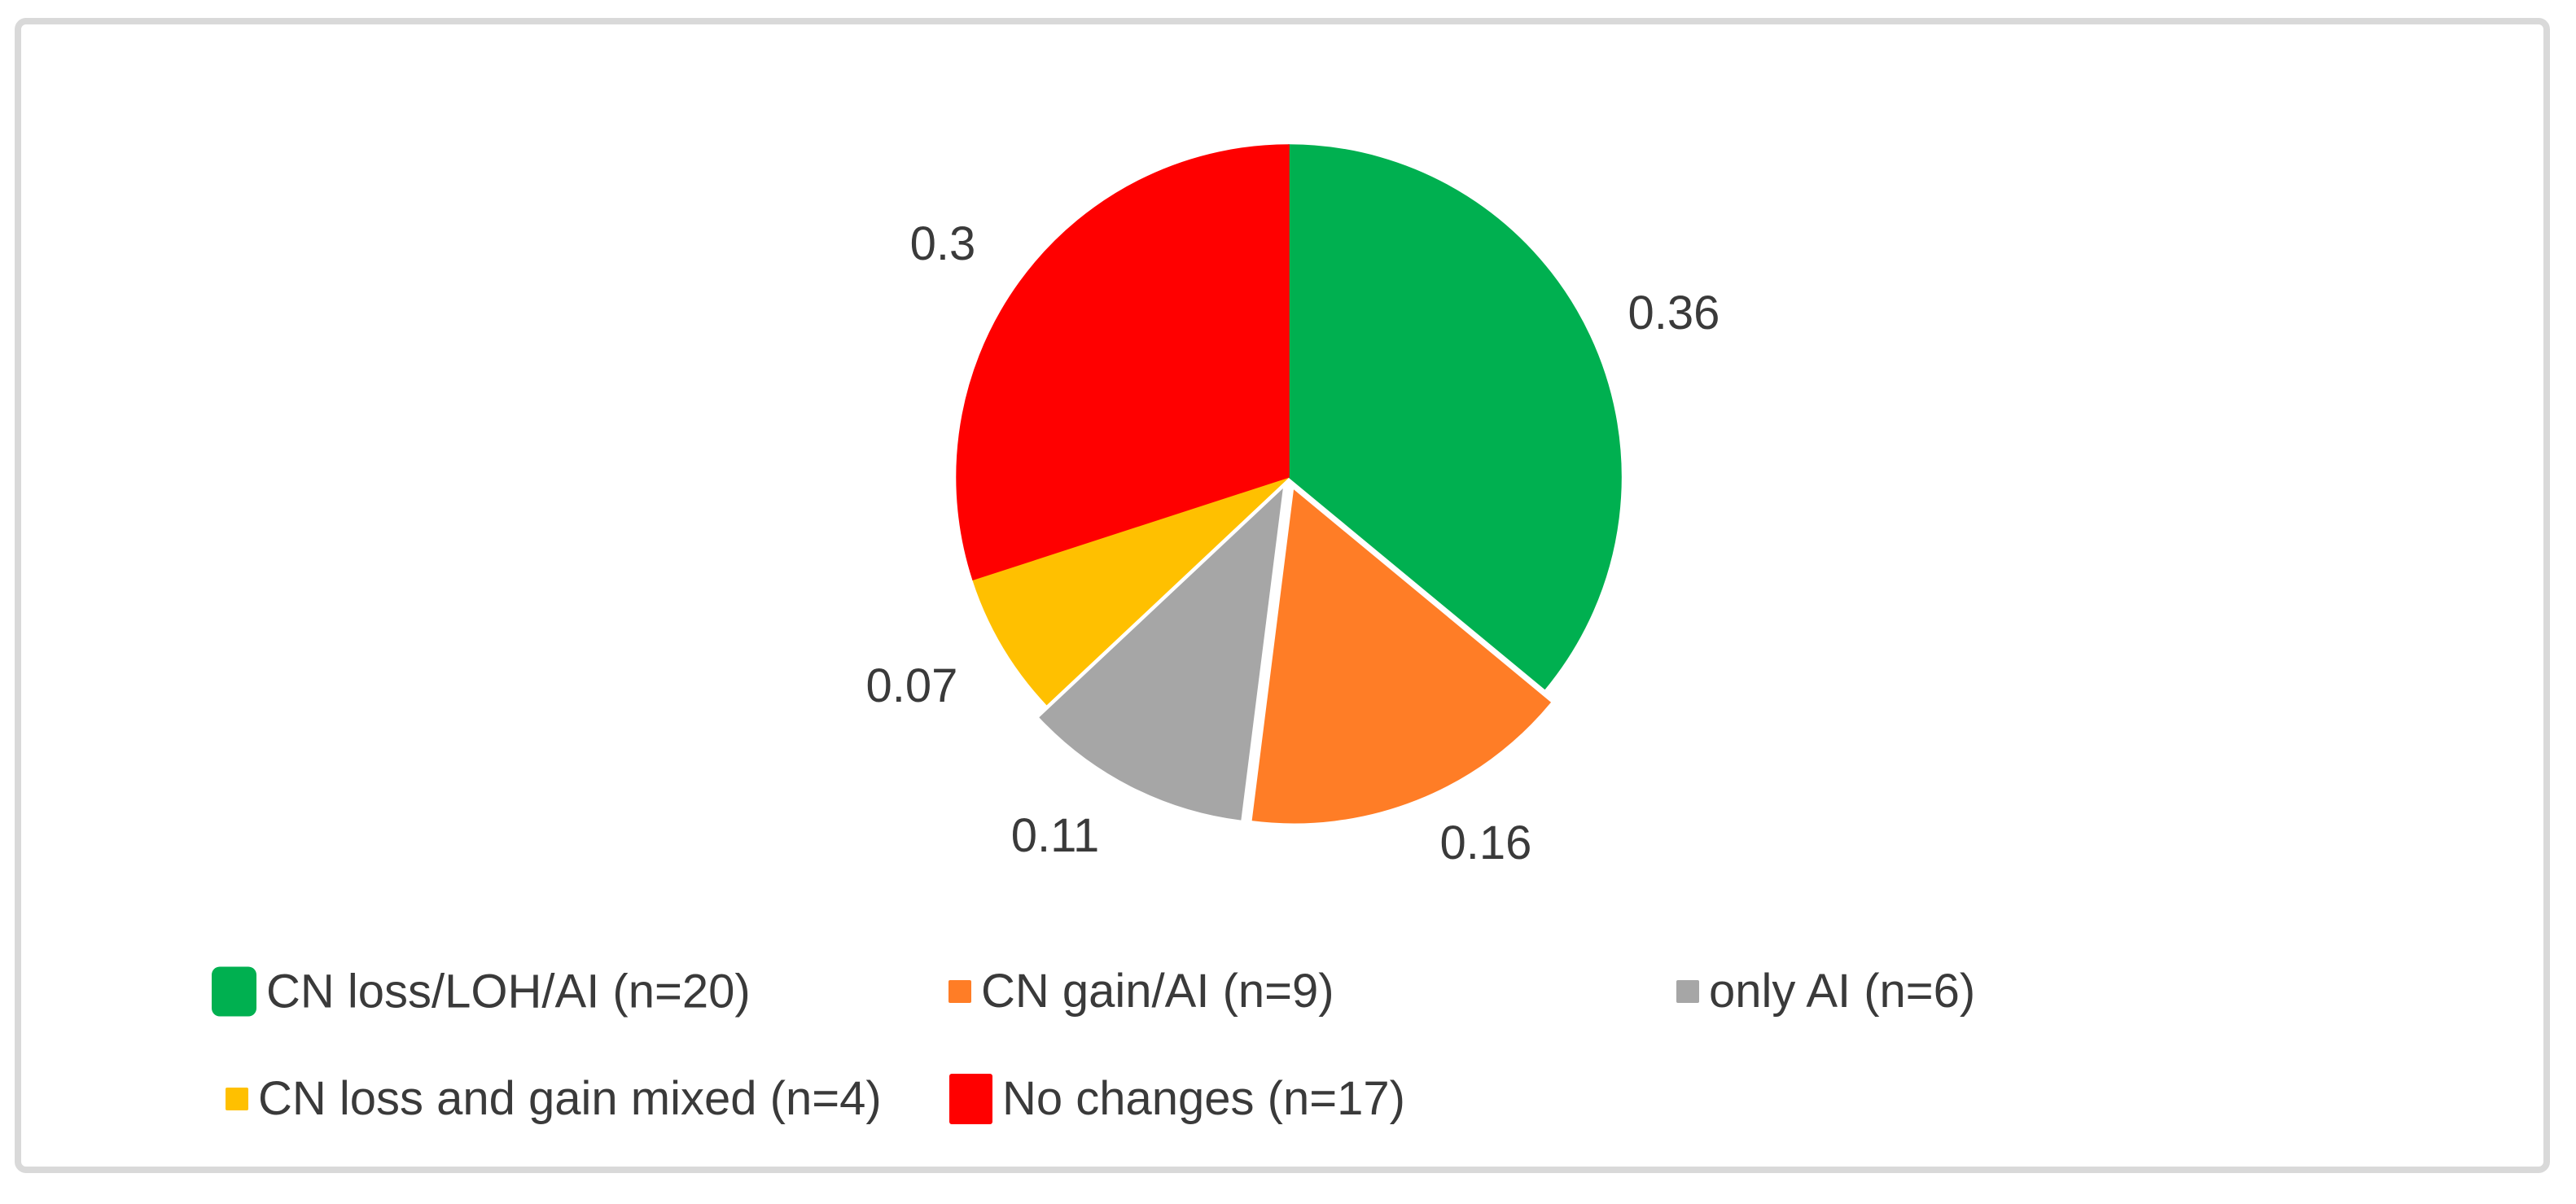 This screenshot has height=1204, width=2576. I want to click on legend-swatch-green-icon, so click(234, 991).